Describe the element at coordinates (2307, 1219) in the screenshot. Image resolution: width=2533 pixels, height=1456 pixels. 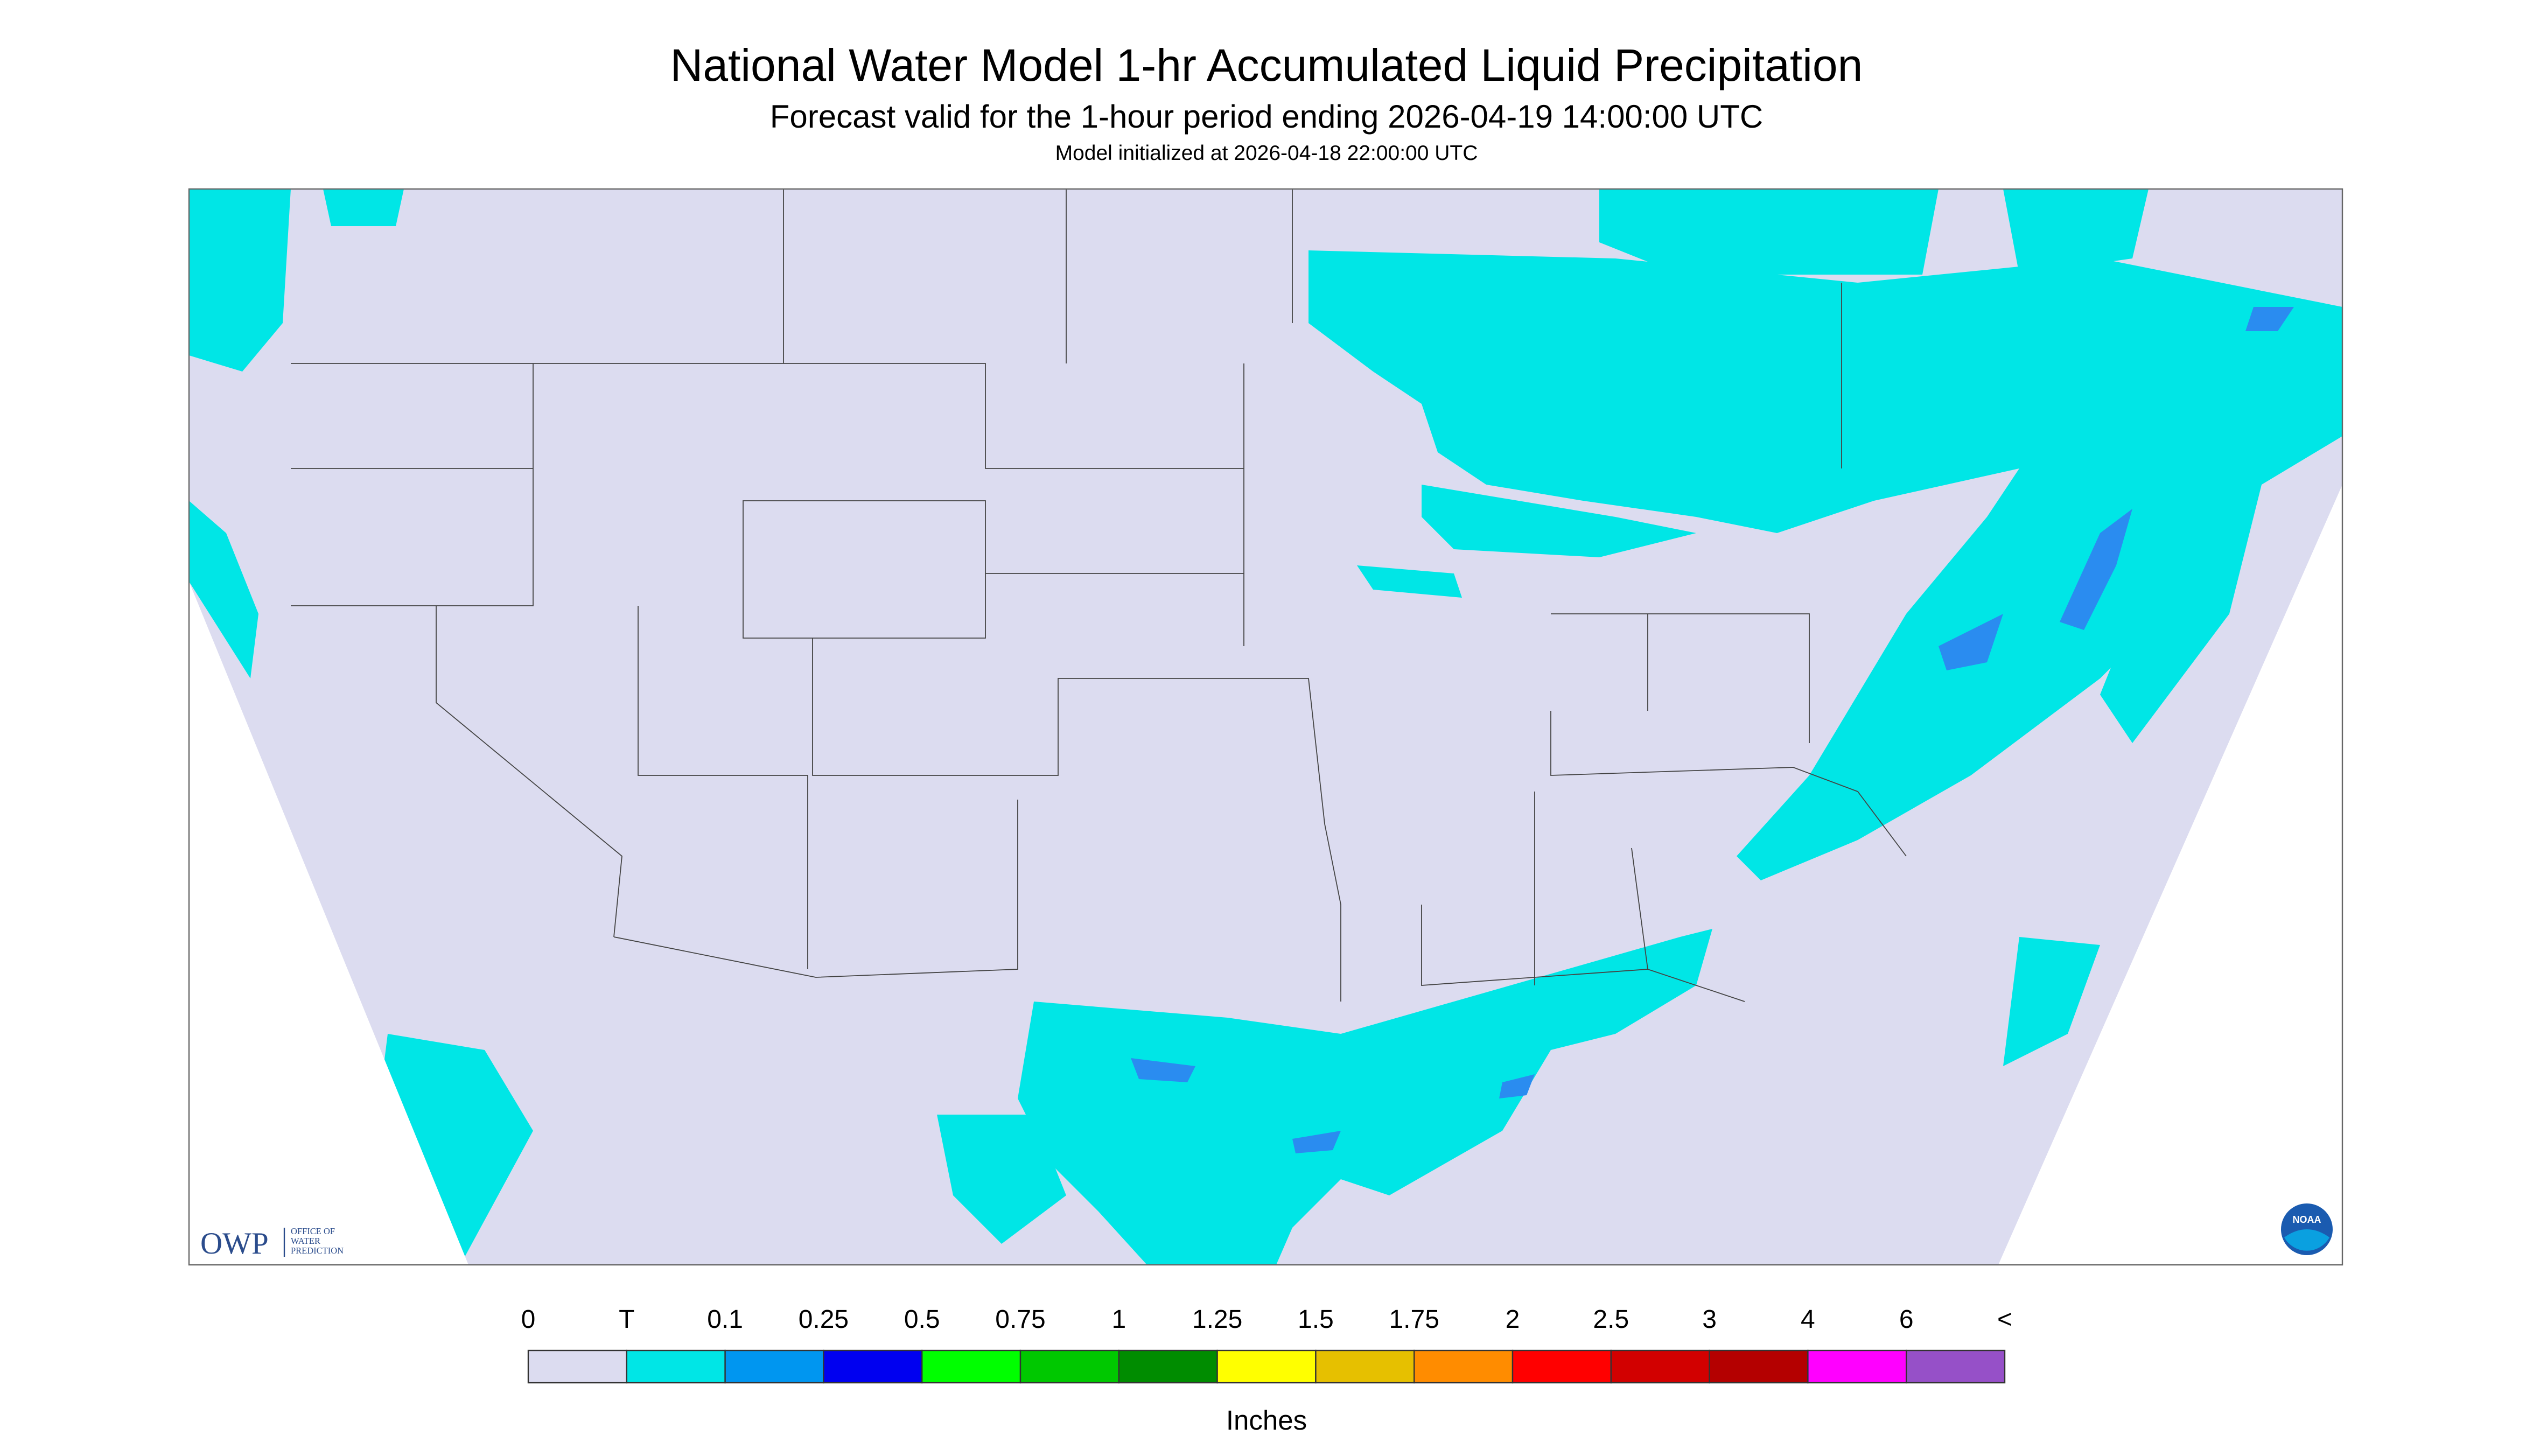
I see `noaa-text: NOAA` at that location.